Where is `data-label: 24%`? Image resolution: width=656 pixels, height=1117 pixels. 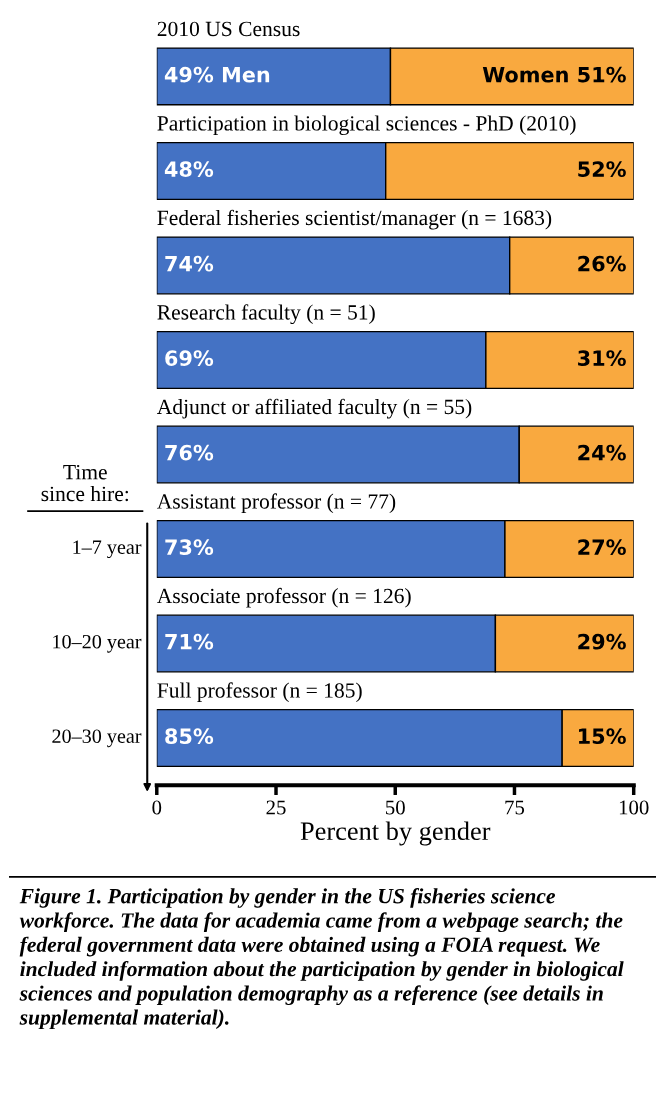
data-label: 24% is located at coordinates (602, 452).